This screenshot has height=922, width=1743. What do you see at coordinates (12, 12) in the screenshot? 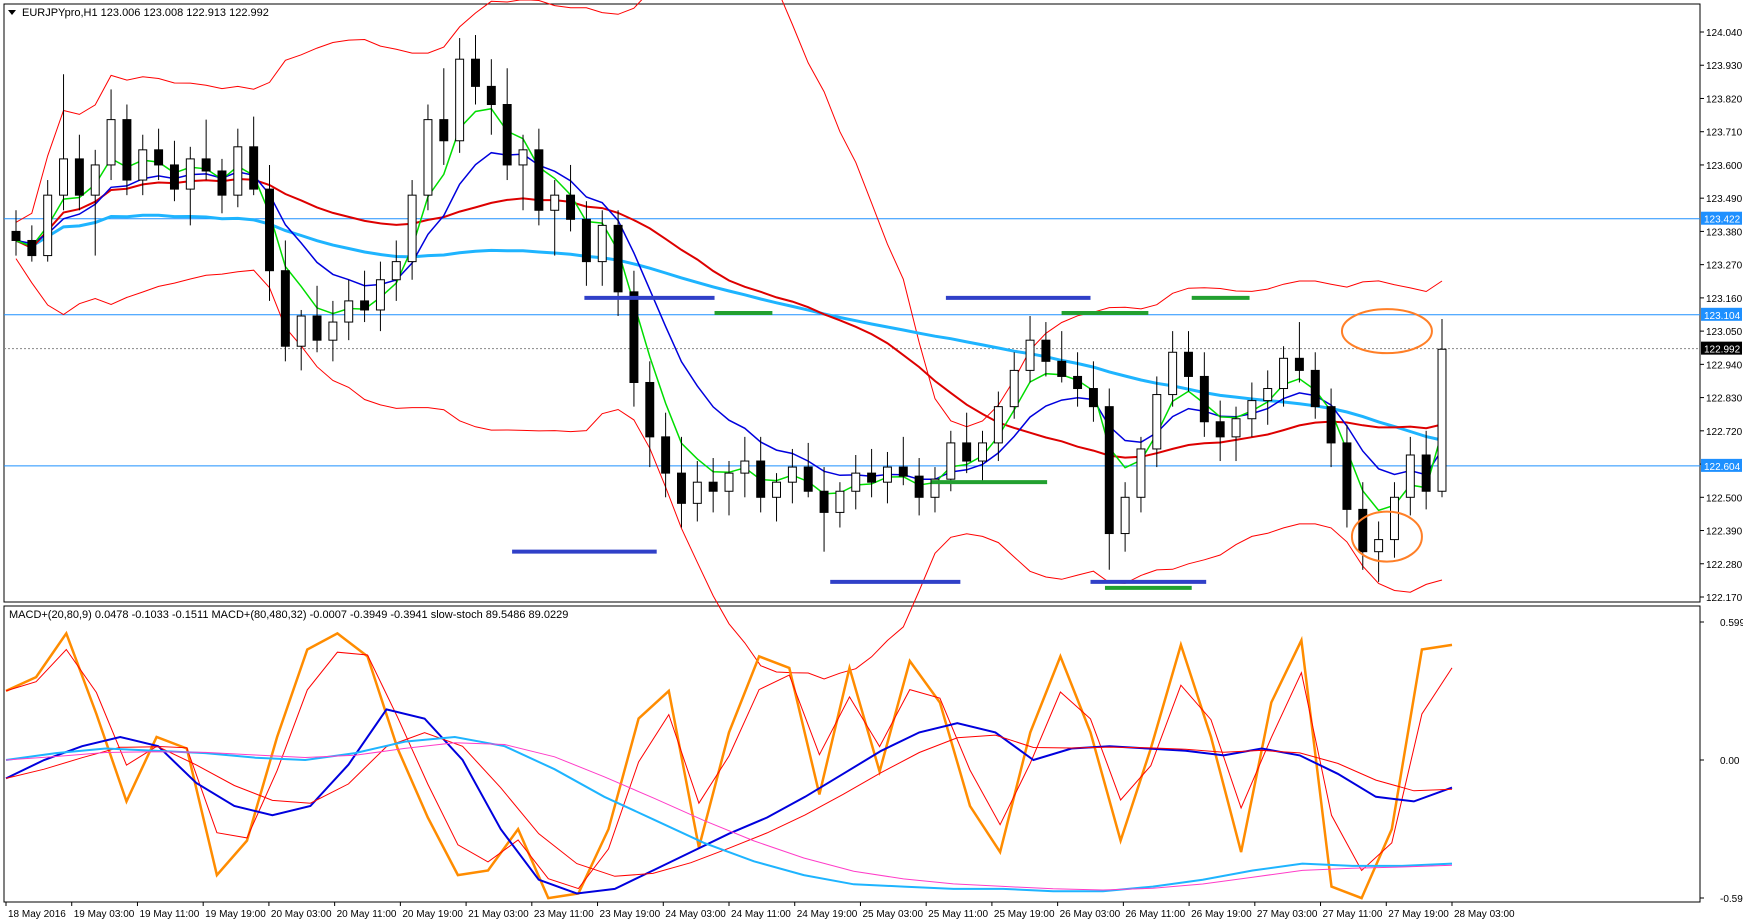
I see `chevron-down-icon` at bounding box center [12, 12].